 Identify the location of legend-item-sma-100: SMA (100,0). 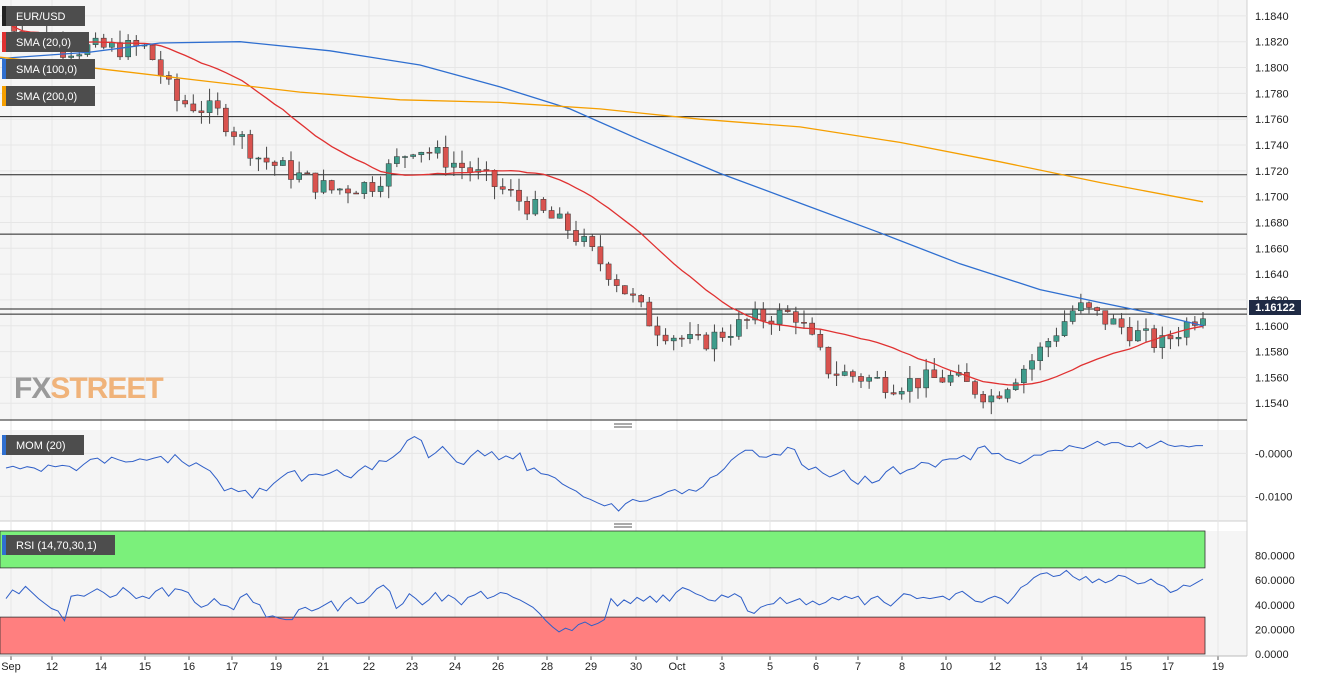
(48, 69).